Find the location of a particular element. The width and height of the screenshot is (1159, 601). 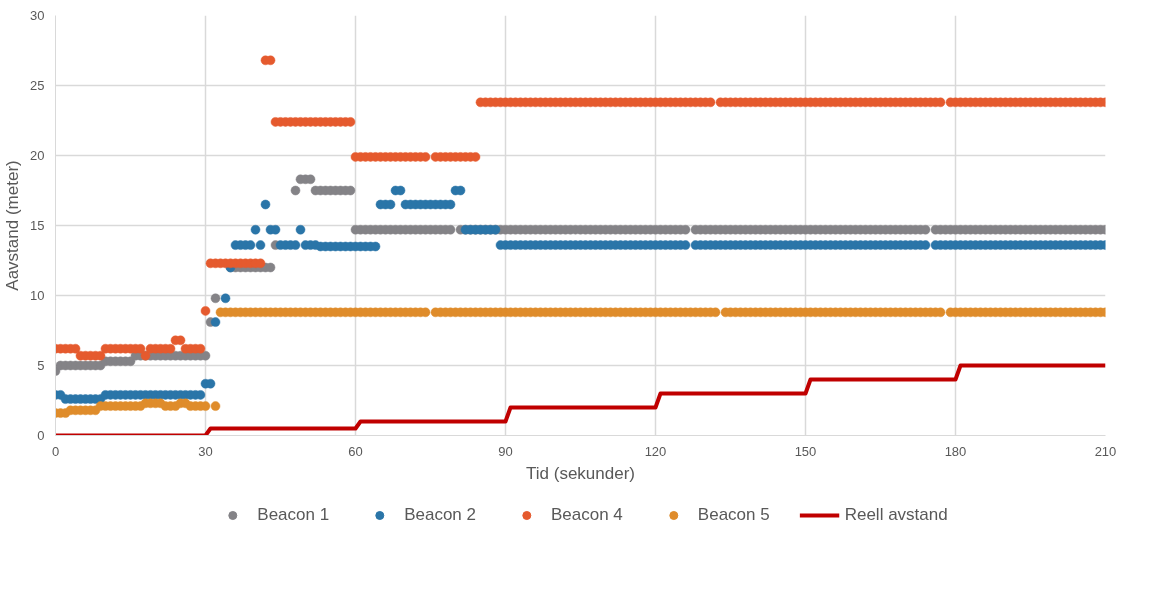

y-tick-label: 25 is located at coordinates (37, 85).